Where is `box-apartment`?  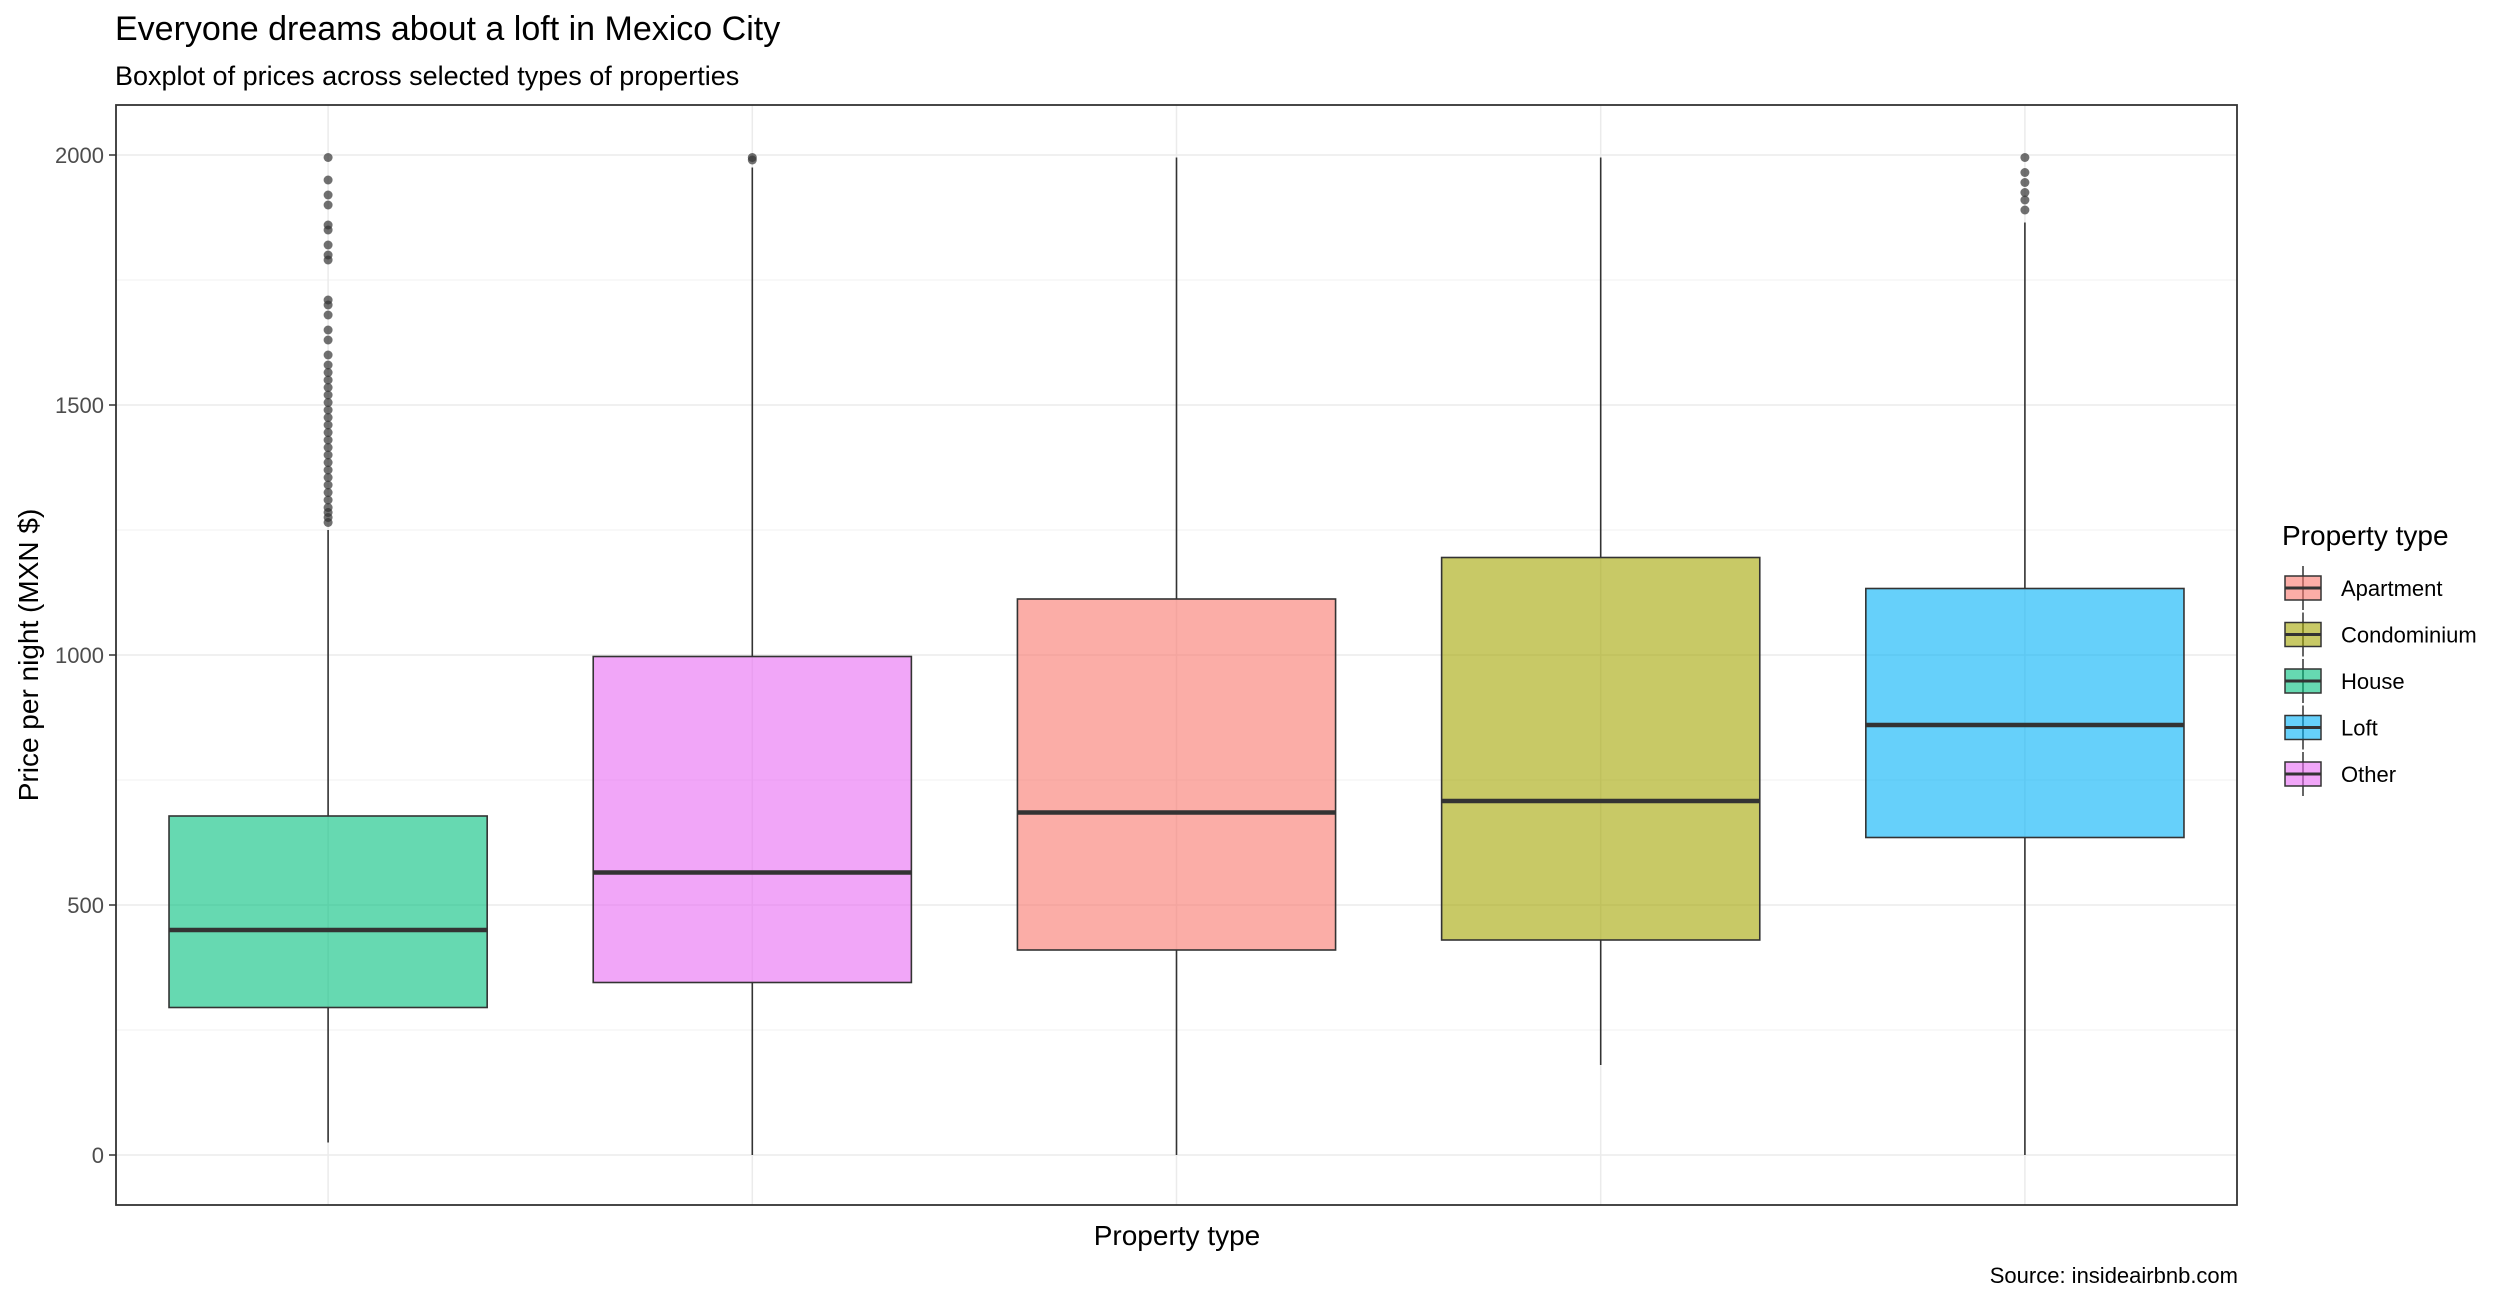
box-apartment is located at coordinates (1176, 656).